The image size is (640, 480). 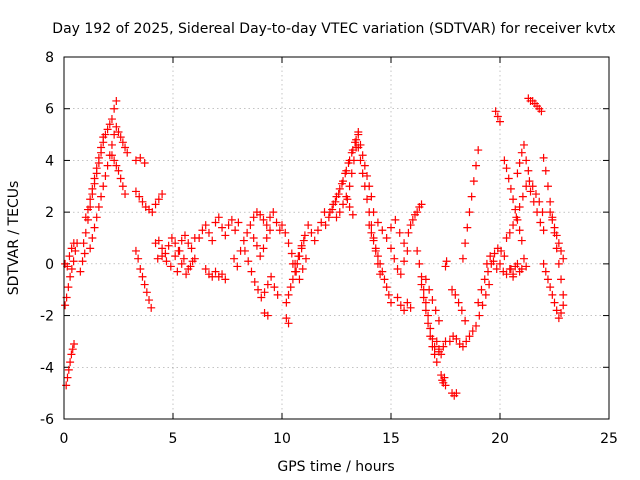 I want to click on y-tick-label: -6, so click(x=47, y=420).